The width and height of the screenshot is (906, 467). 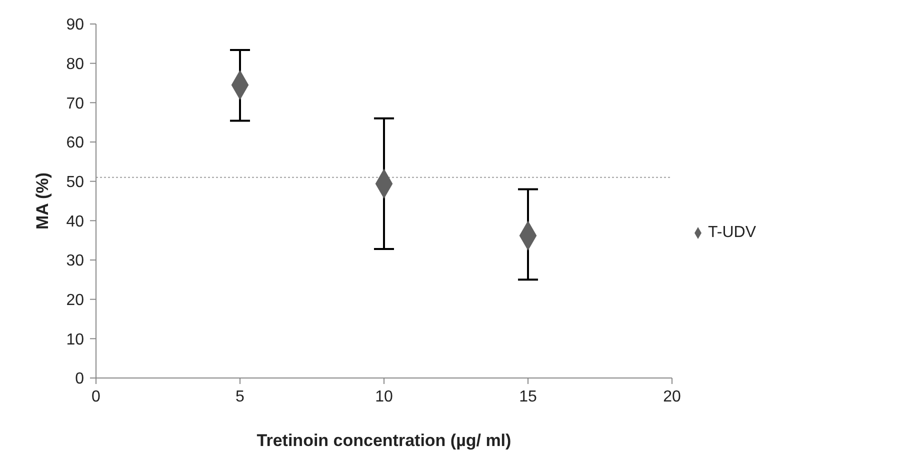 I want to click on y-tick-label: 70, so click(x=75, y=103).